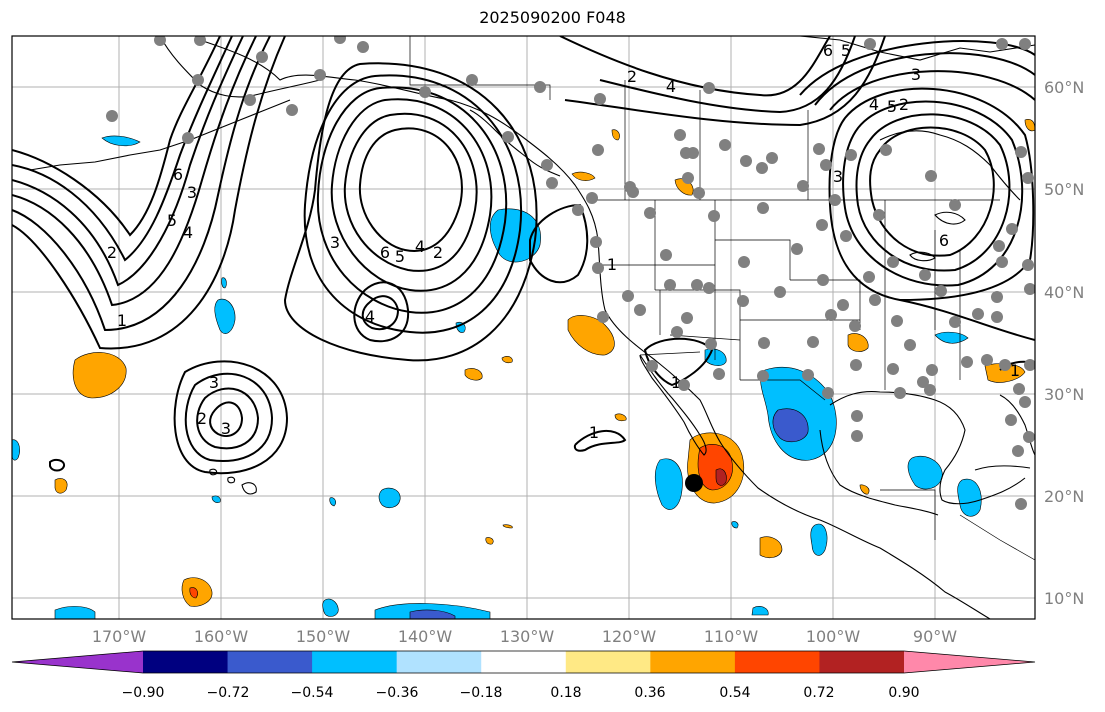 Image resolution: width=1105 pixels, height=712 pixels. What do you see at coordinates (119, 636) in the screenshot?
I see `lon-label: 170°W` at bounding box center [119, 636].